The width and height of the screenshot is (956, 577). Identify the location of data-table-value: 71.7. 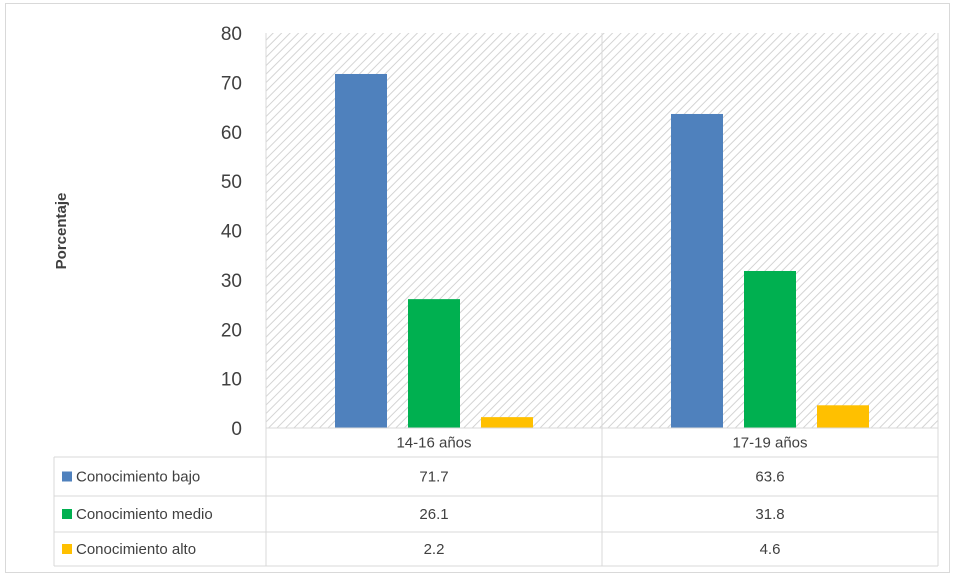
(433, 477).